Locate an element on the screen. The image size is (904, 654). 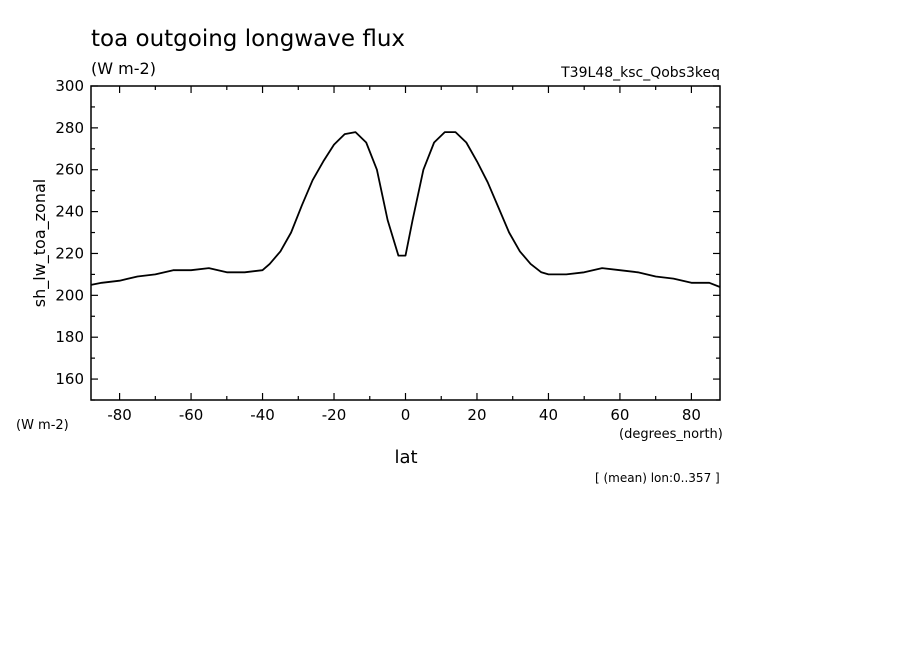
x-tick-label: 0 is located at coordinates (406, 415).